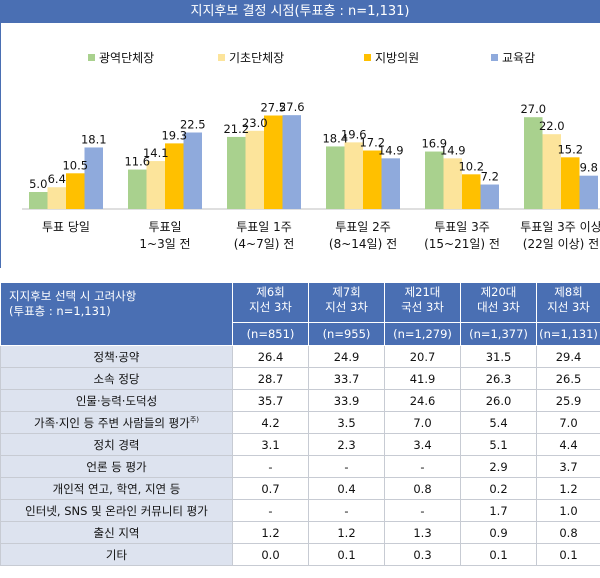 This screenshot has height=578, width=600. I want to click on row-label: 출신 지역, so click(116, 532).